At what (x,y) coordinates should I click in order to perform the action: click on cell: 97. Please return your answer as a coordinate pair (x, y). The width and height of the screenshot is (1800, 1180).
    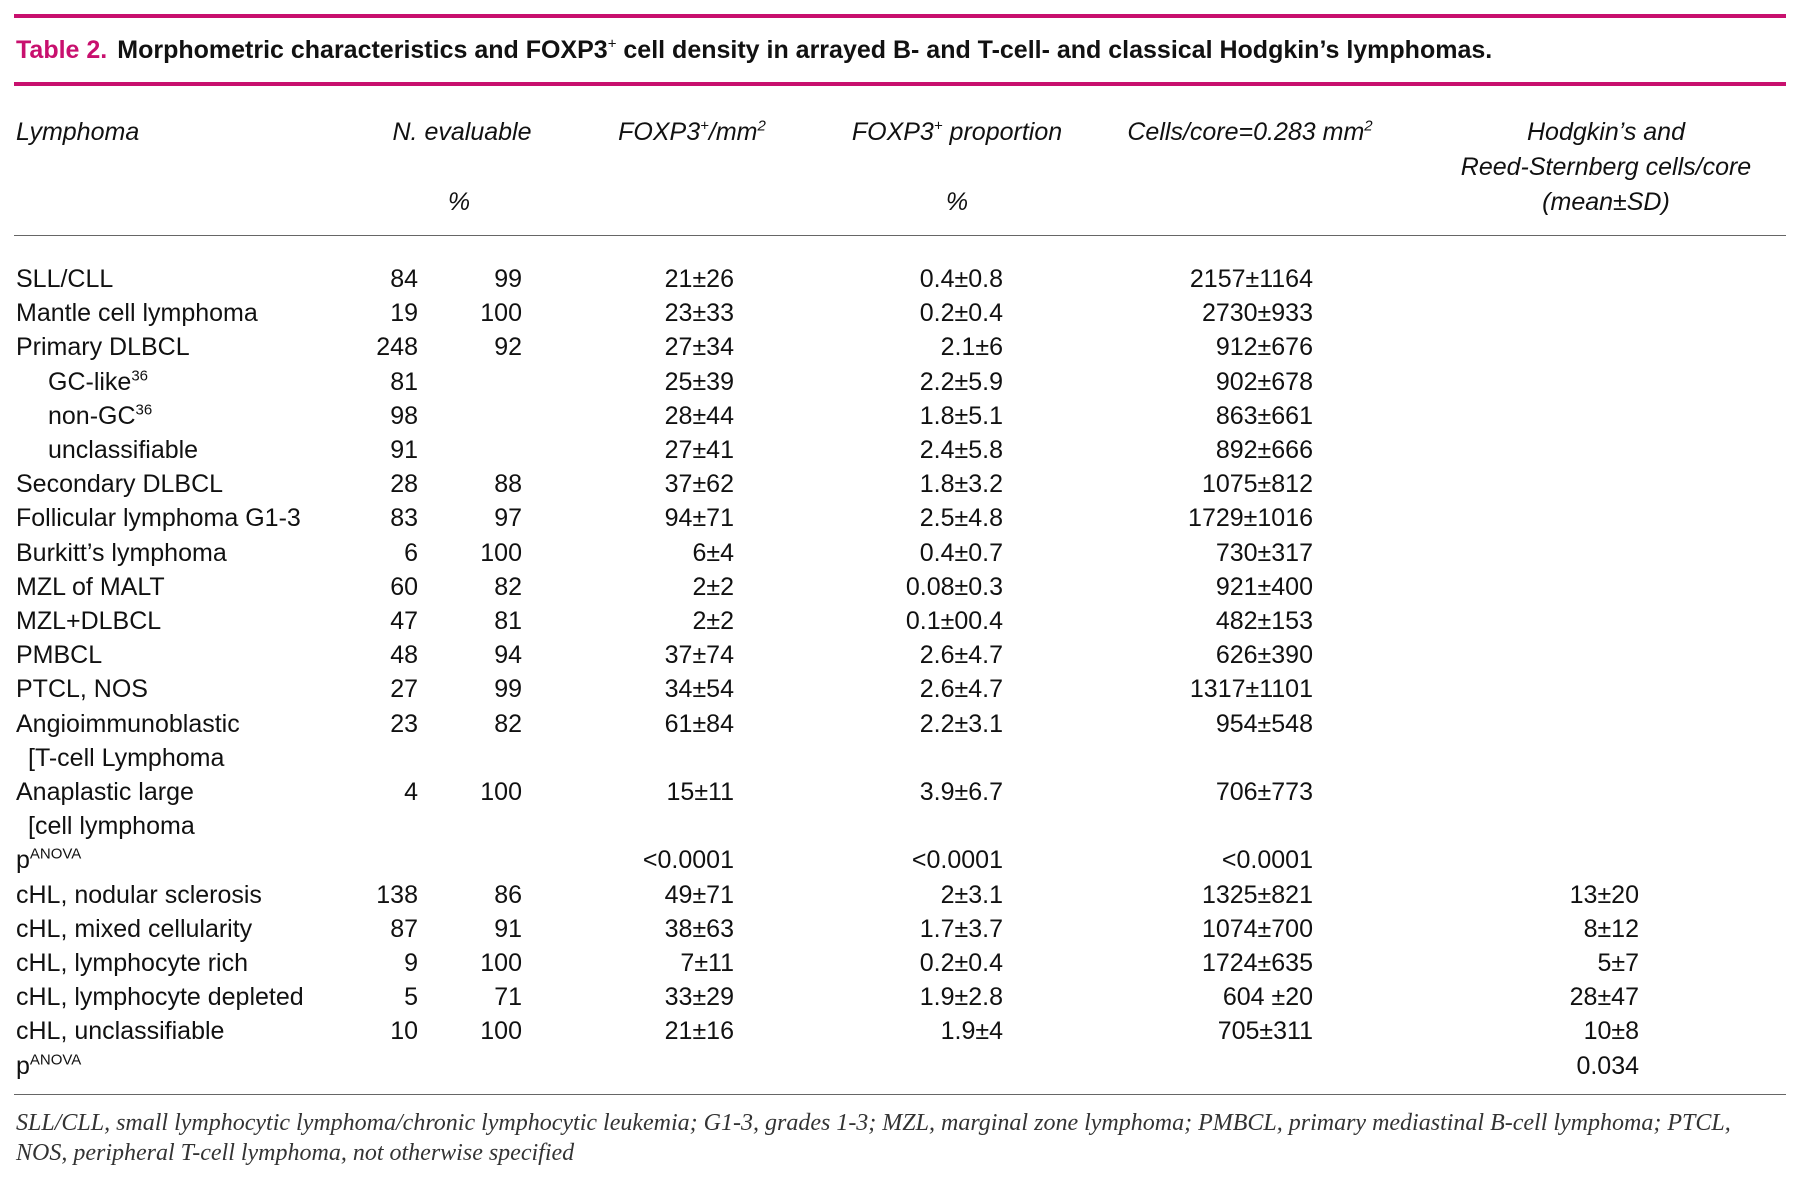
    Looking at the image, I should click on (508, 518).